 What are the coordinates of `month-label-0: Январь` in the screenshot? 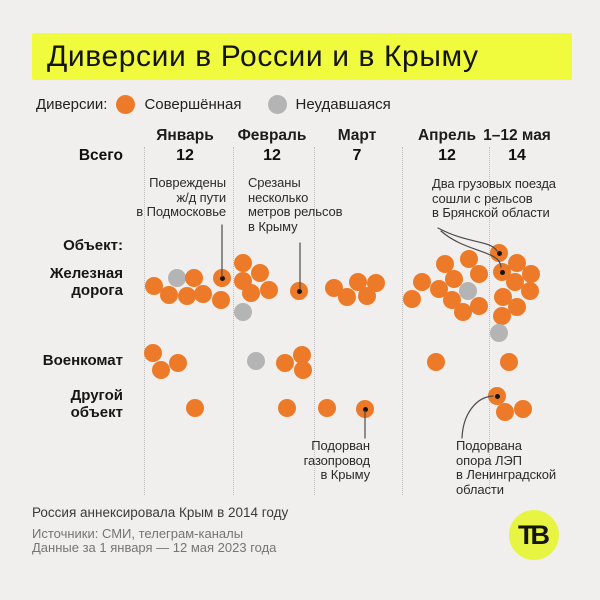 It's located at (185, 135).